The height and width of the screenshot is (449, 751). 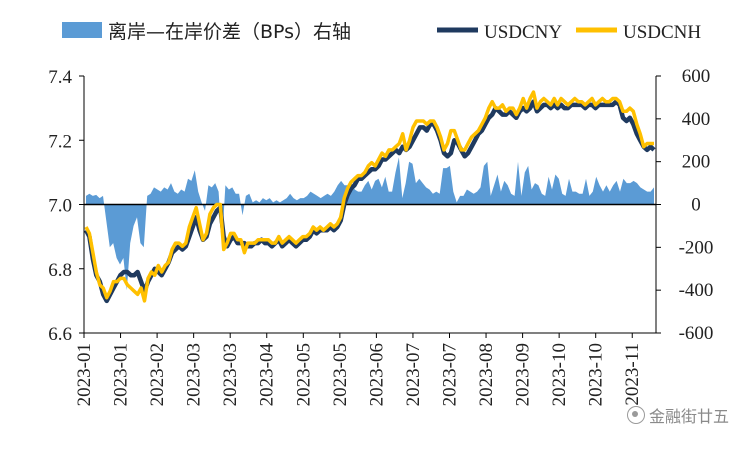 I want to click on right-tick-label: 0, so click(x=696, y=205).